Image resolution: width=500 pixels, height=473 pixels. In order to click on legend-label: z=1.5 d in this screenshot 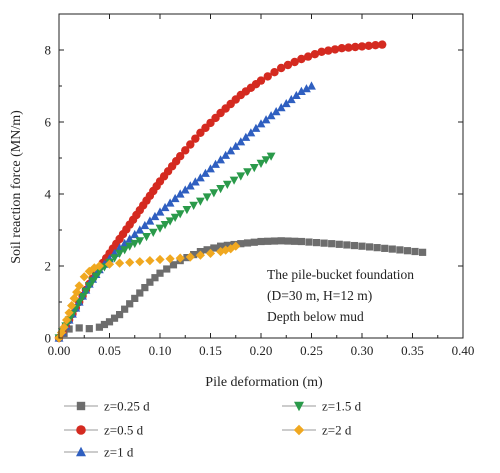, I will do `click(342, 406)`.